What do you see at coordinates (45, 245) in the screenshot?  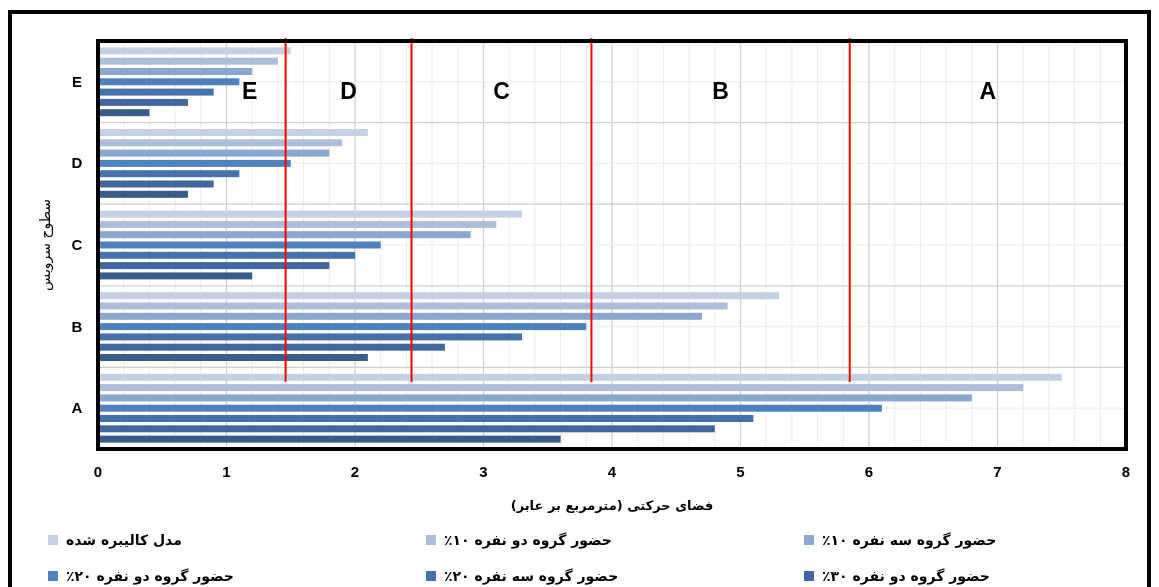 I see `y-axis-title: سطوح سرویس` at bounding box center [45, 245].